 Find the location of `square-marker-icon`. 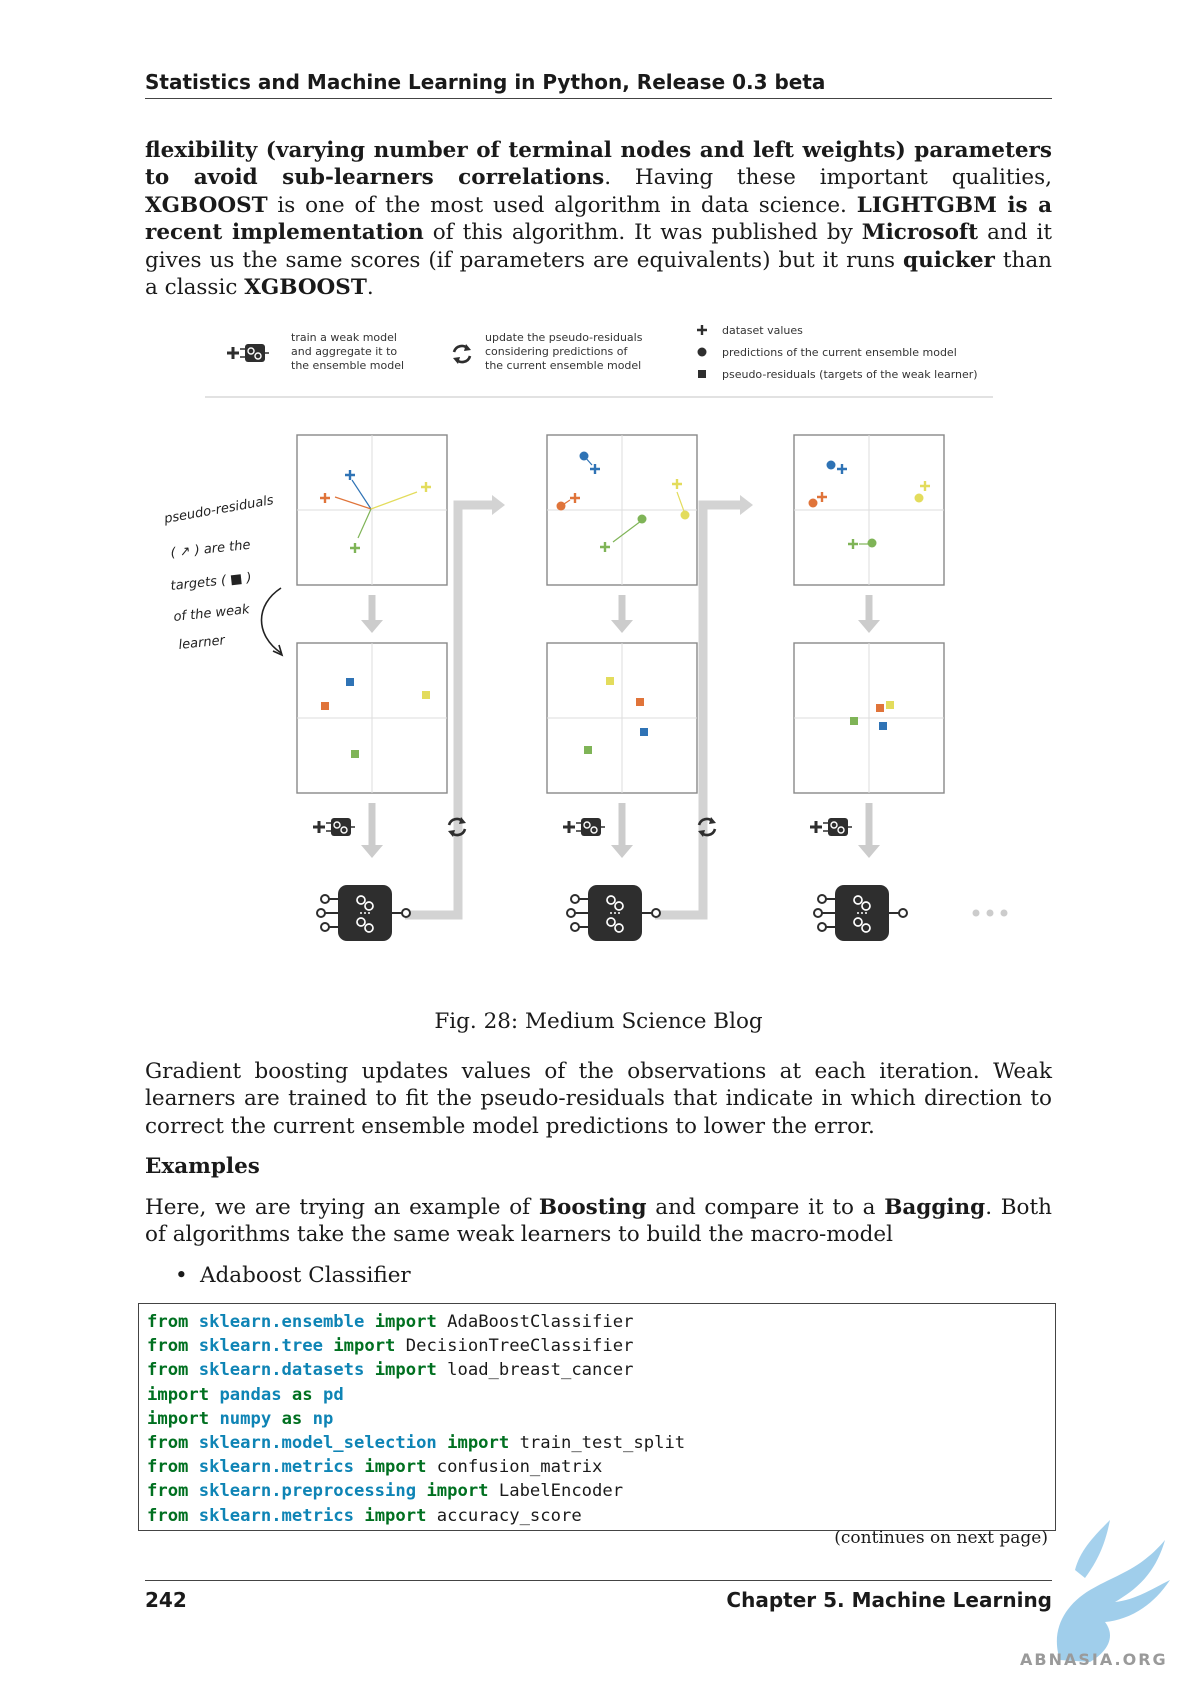

square-marker-icon is located at coordinates (702, 374).